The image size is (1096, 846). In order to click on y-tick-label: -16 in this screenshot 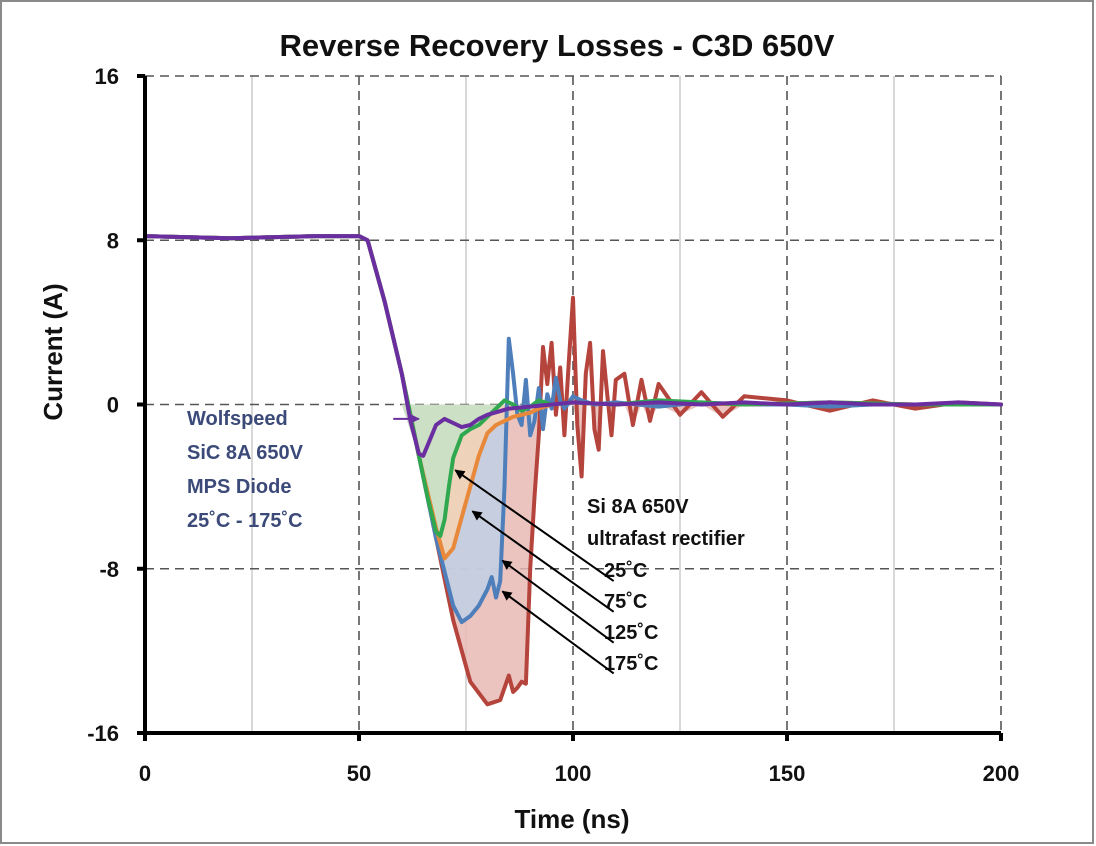, I will do `click(103, 733)`.